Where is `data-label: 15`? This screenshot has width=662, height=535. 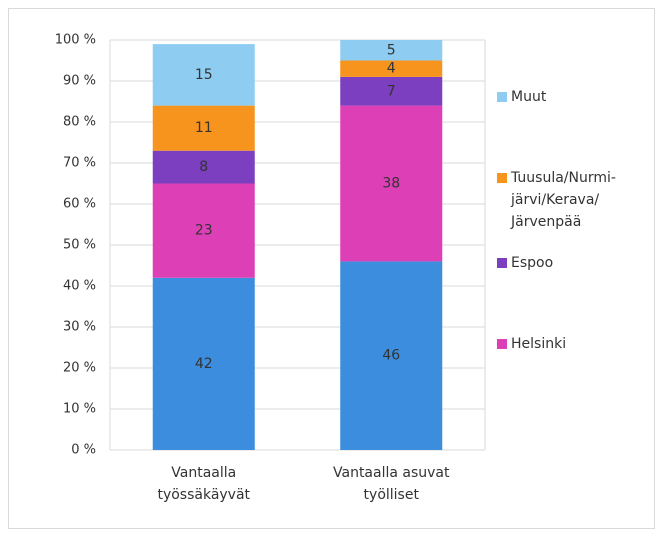 data-label: 15 is located at coordinates (204, 75).